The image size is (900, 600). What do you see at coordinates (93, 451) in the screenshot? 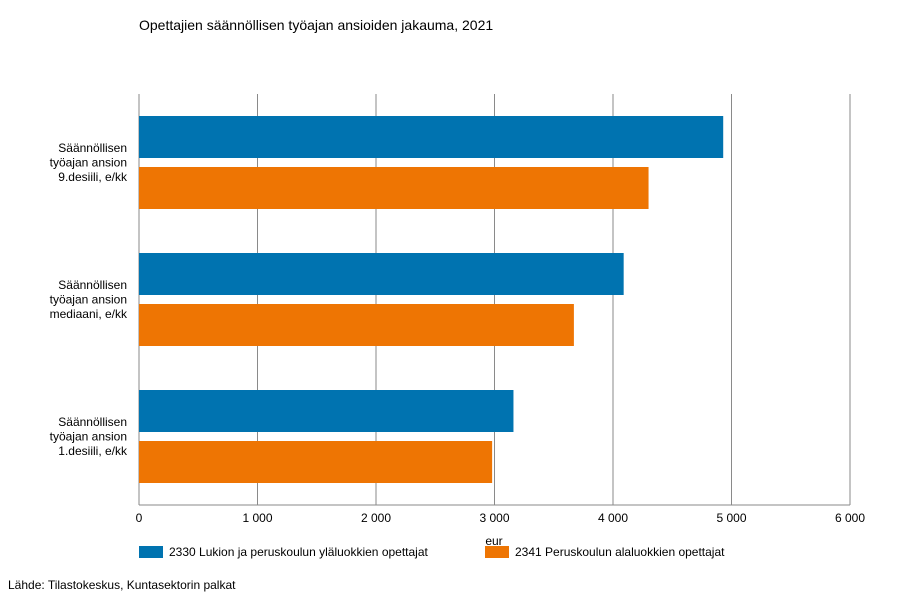
I see `category-label-line: 1.desiili, e/kk` at bounding box center [93, 451].